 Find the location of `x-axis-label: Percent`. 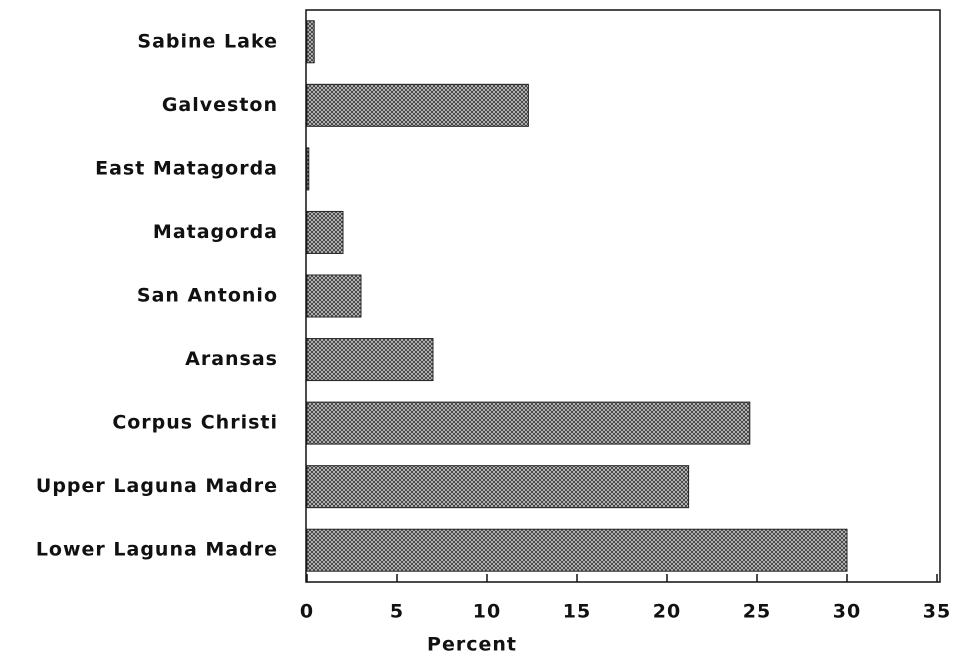

x-axis-label: Percent is located at coordinates (472, 645).